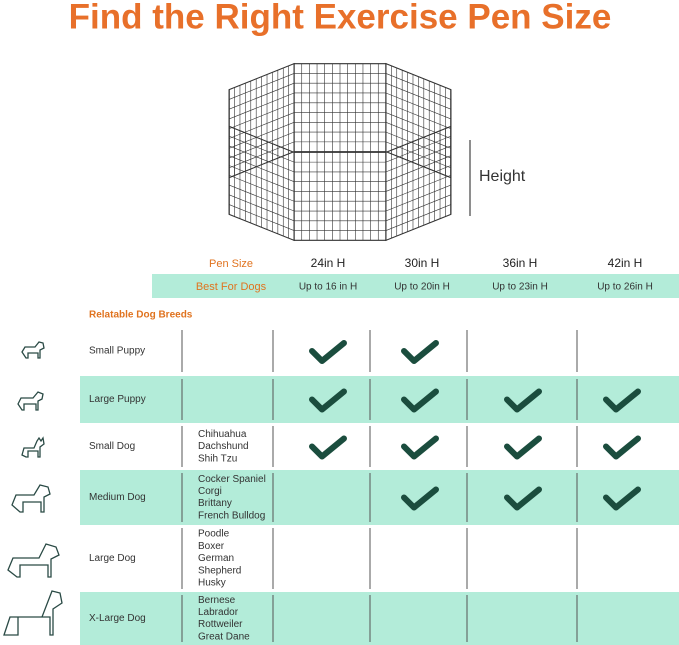 This screenshot has width=679, height=645. Describe the element at coordinates (219, 570) in the screenshot. I see `breed-name: Shepherd` at that location.